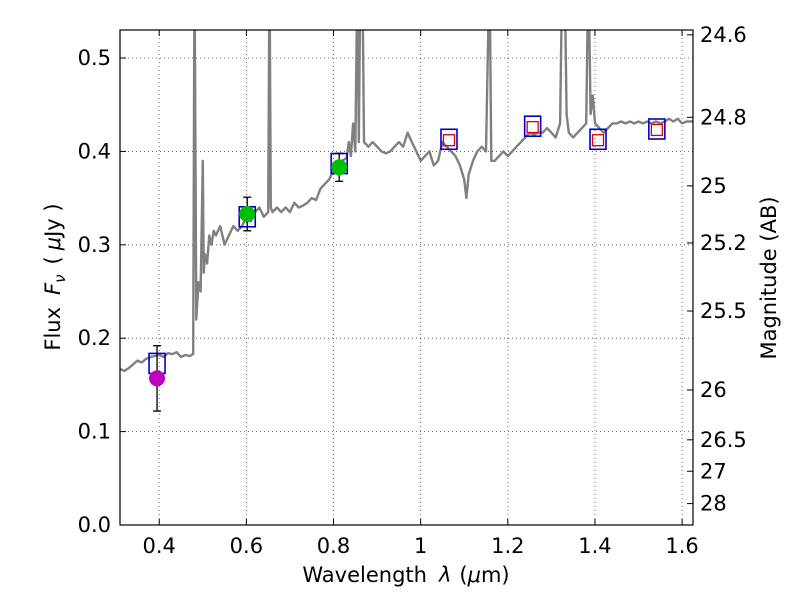  What do you see at coordinates (723, 117) in the screenshot?
I see `y2-tick-label: 24.8` at bounding box center [723, 117].